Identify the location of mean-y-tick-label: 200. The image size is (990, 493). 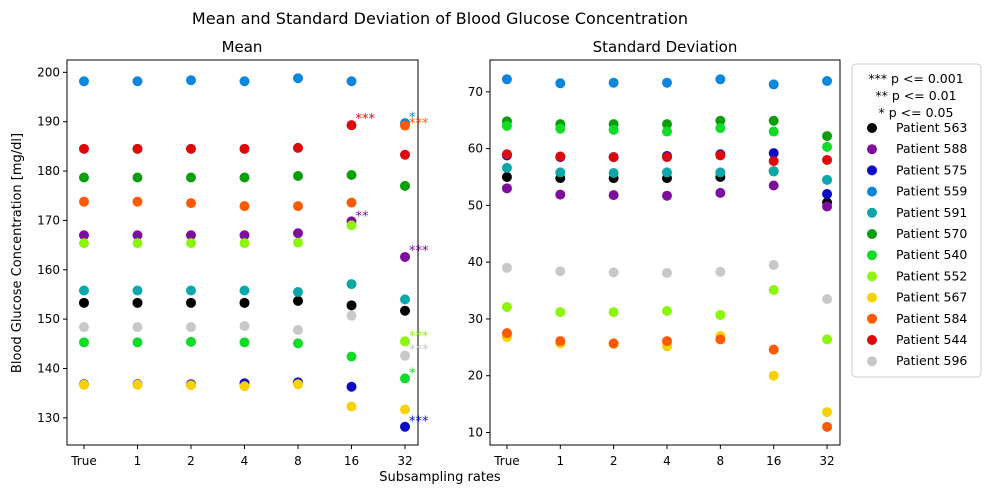
(48, 72).